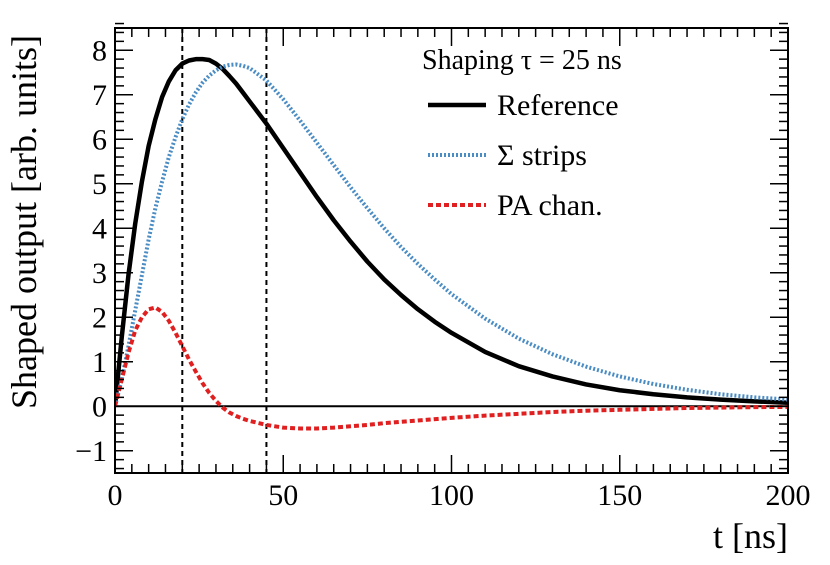 This screenshot has height=565, width=830. Describe the element at coordinates (115, 495) in the screenshot. I see `x-tick-label: 0` at that location.